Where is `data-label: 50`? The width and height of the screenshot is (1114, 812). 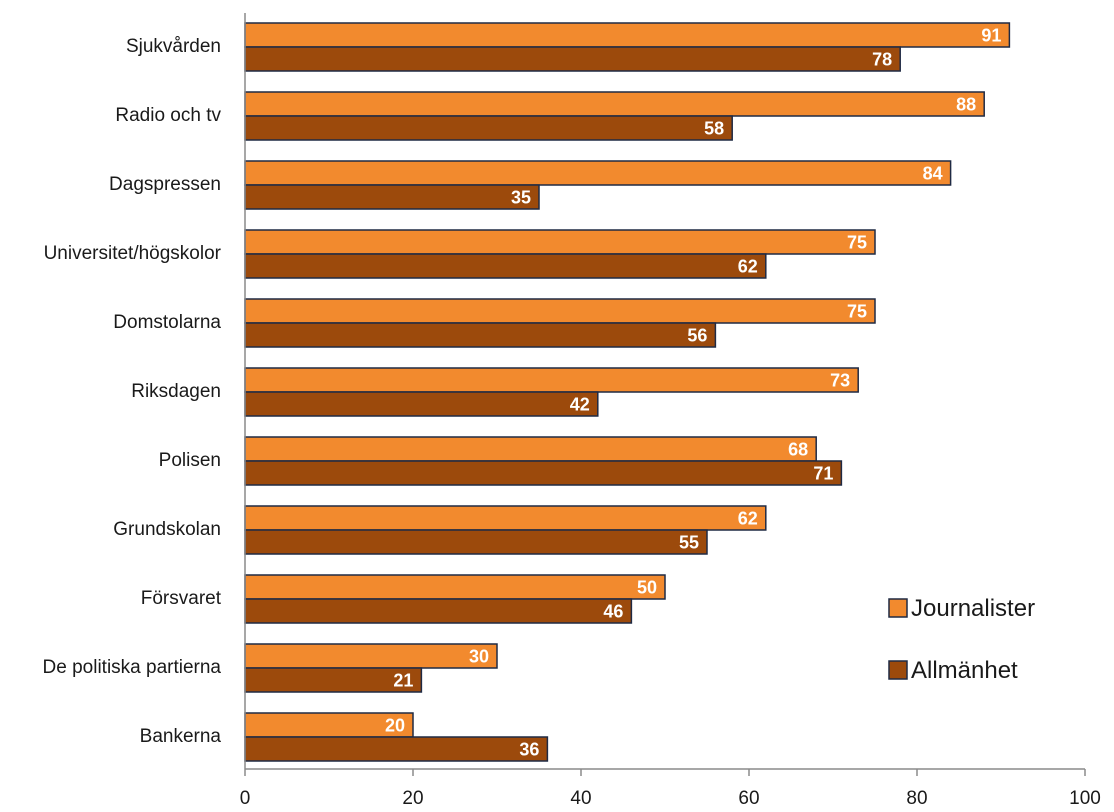 data-label: 50 is located at coordinates (647, 588).